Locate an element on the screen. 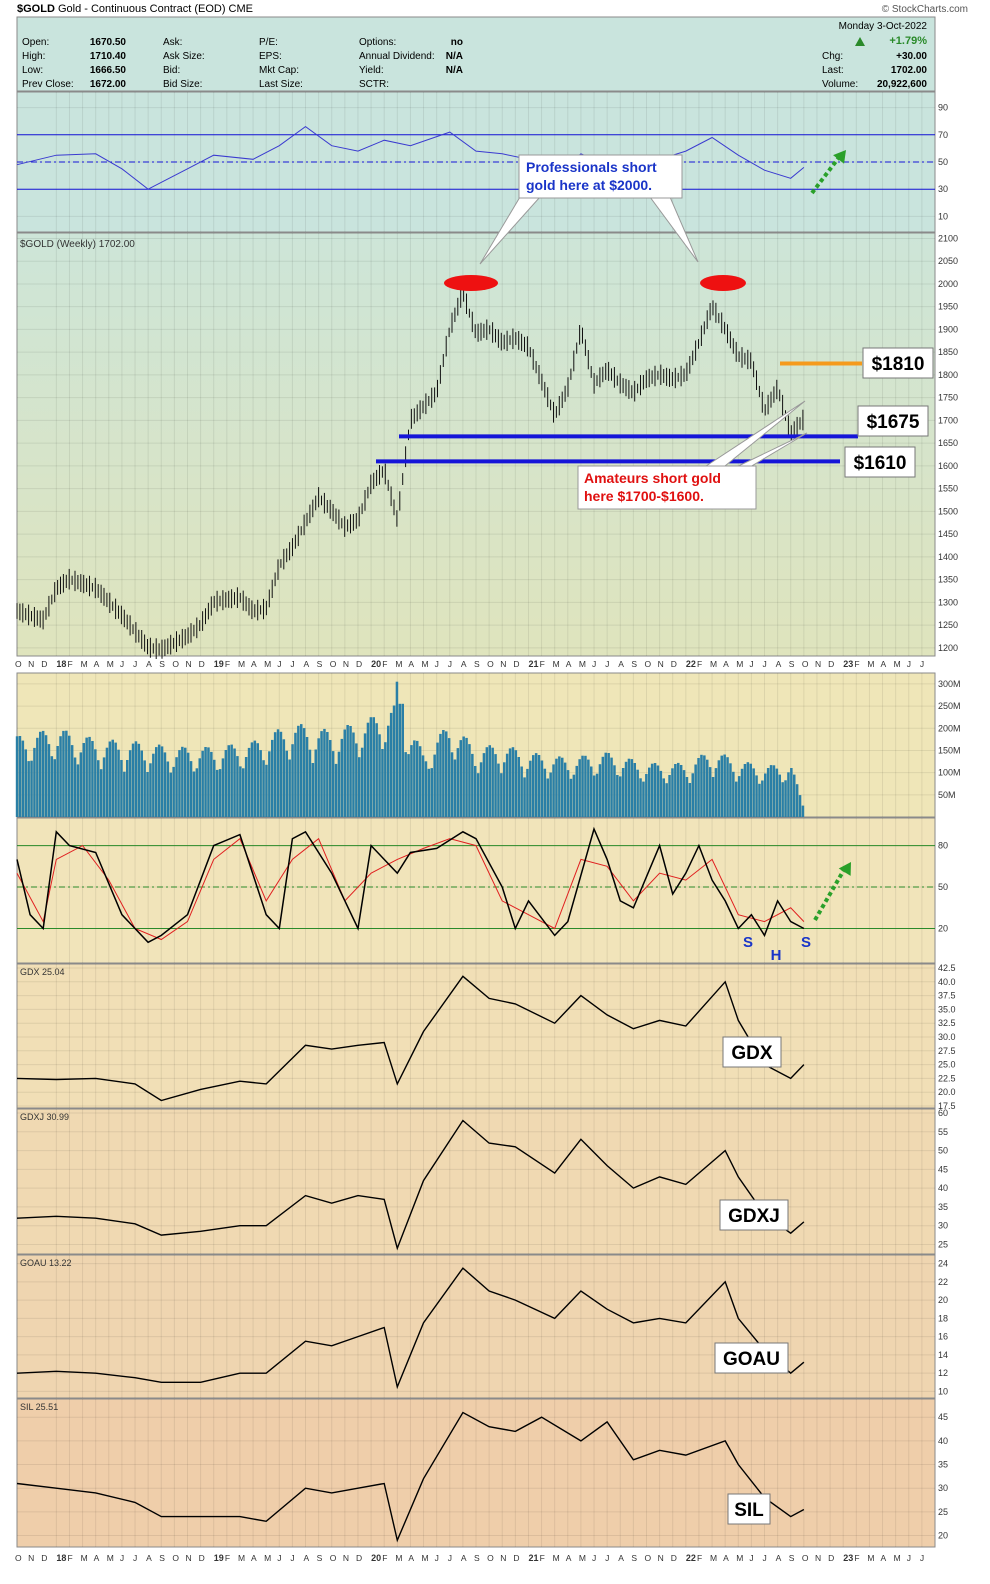 This screenshot has height=1584, width=990. goau-tag-box is located at coordinates (751, 1358).